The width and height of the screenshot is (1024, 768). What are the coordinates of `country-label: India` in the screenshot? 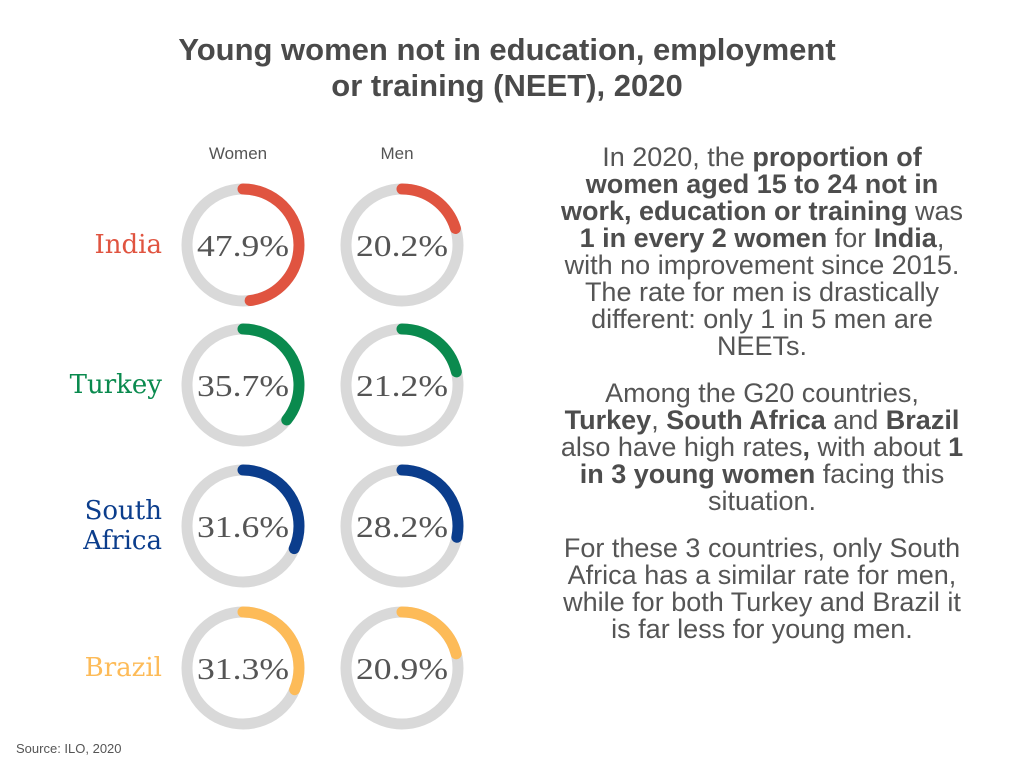 It's located at (128, 245).